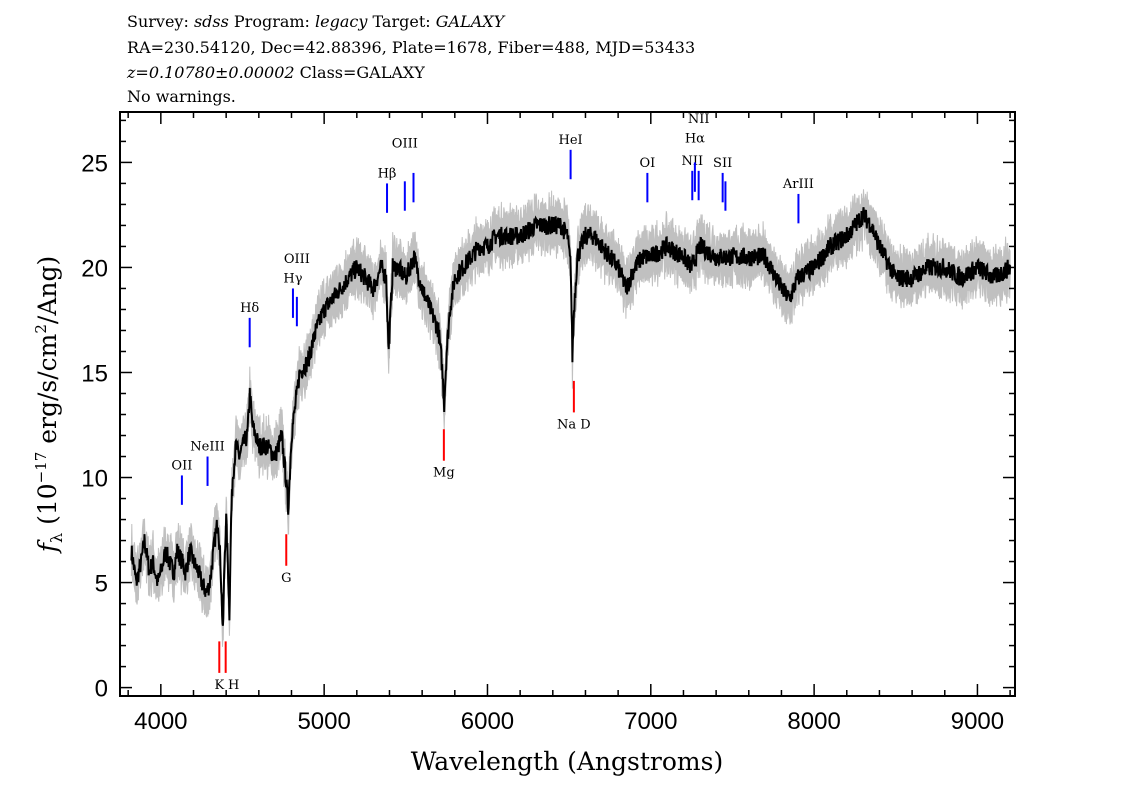 This screenshot has width=1134, height=810. I want to click on y-label-exp2: 2, so click(41, 329).